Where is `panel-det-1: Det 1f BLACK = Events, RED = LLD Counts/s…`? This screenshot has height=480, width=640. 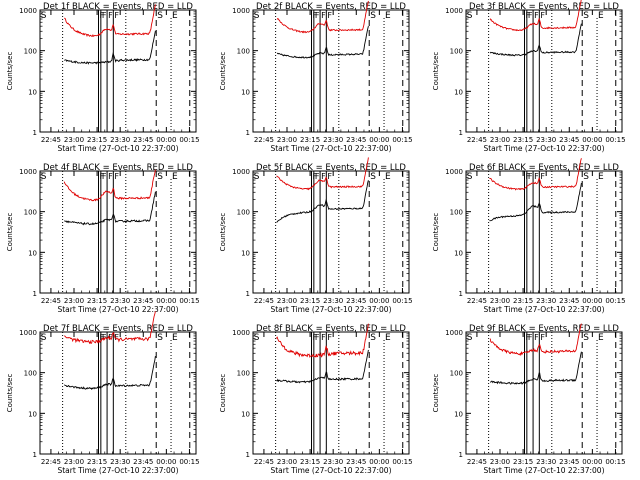
panel-det-1: Det 1f BLACK = Events, RED = LLD Counts/s… is located at coordinates (103, 77).